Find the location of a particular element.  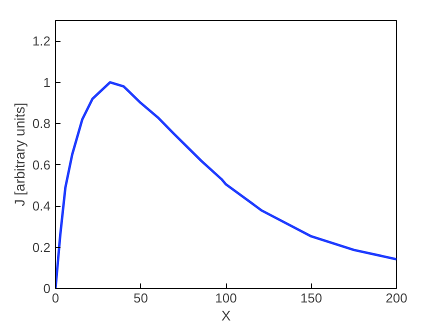

y-tick-label: 1 is located at coordinates (47, 82).